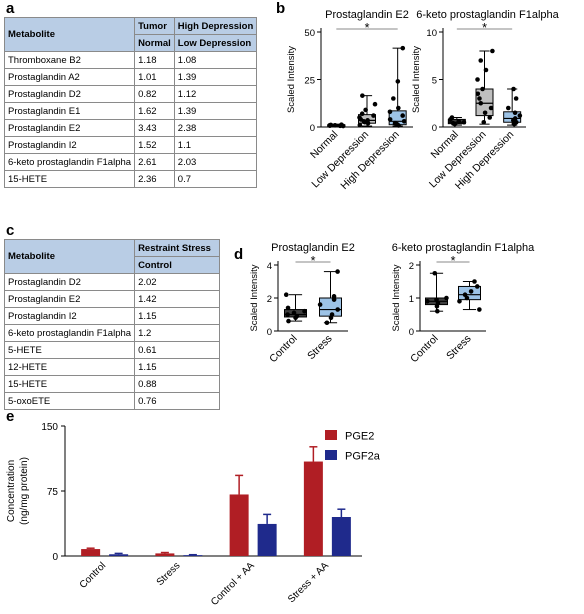 The image size is (584, 614). I want to click on table-metabolite-cell: 15-HETE, so click(69, 179).